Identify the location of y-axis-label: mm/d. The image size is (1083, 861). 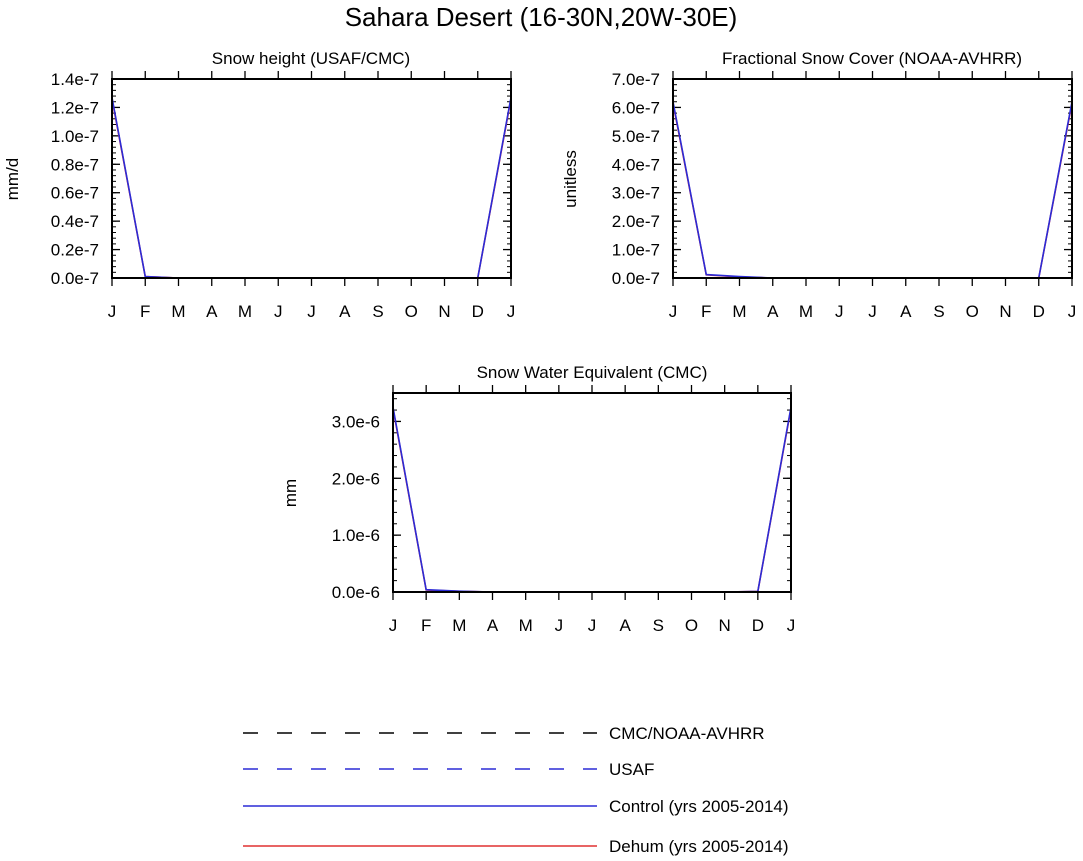
(12, 179).